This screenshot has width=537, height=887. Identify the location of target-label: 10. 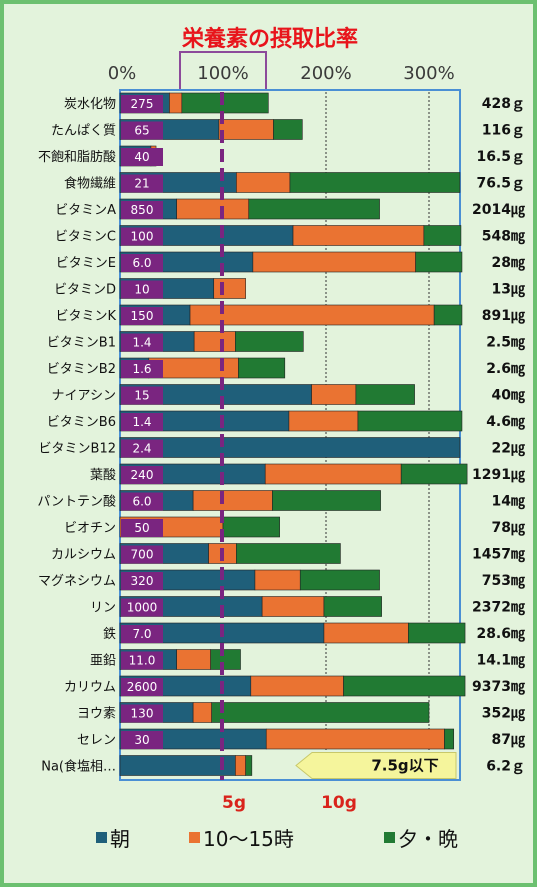
(141, 290).